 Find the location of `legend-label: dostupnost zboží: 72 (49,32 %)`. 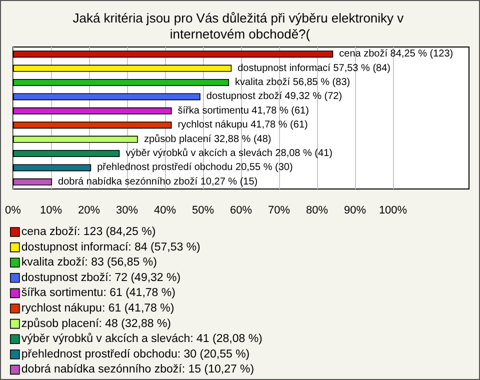

legend-label: dostupnost zboží: 72 (49,32 %) is located at coordinates (101, 278).